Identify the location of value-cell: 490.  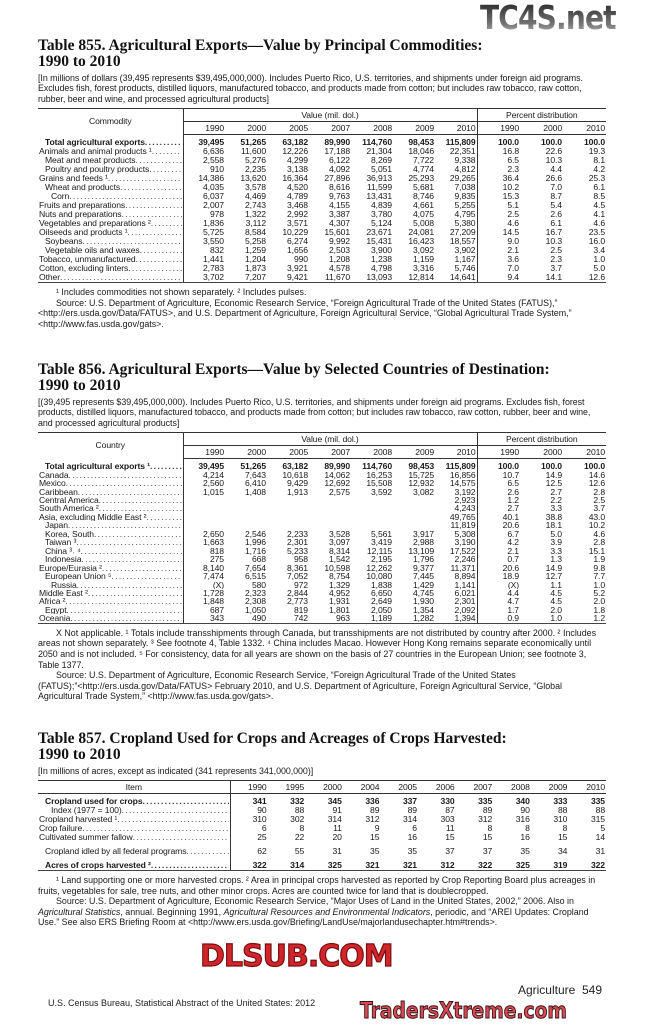
(246, 619).